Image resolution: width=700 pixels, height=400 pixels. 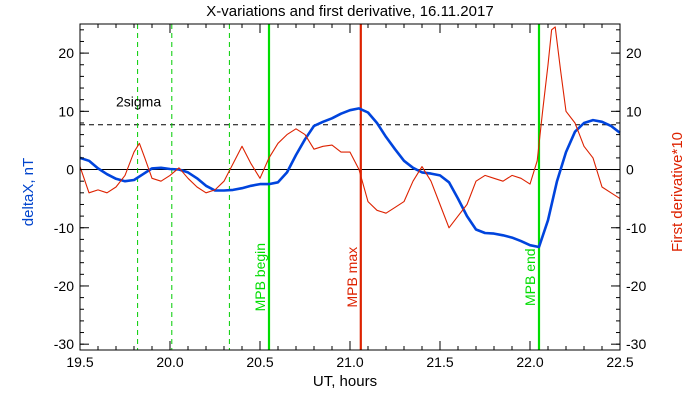 What do you see at coordinates (439, 362) in the screenshot?
I see `x-tick-label: 21.5` at bounding box center [439, 362].